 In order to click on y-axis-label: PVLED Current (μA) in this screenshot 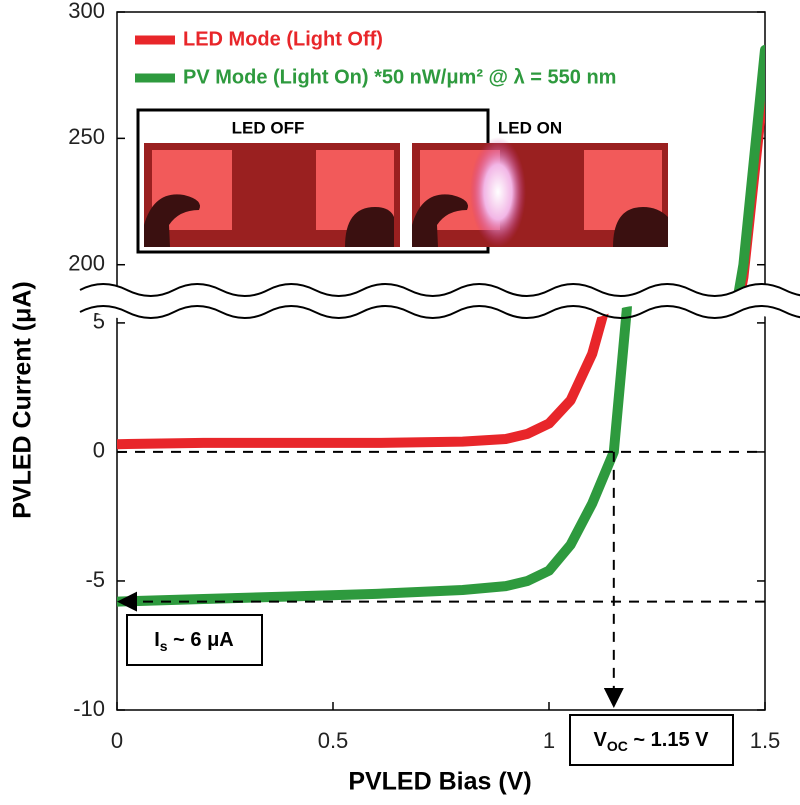, I will do `click(23, 400)`.